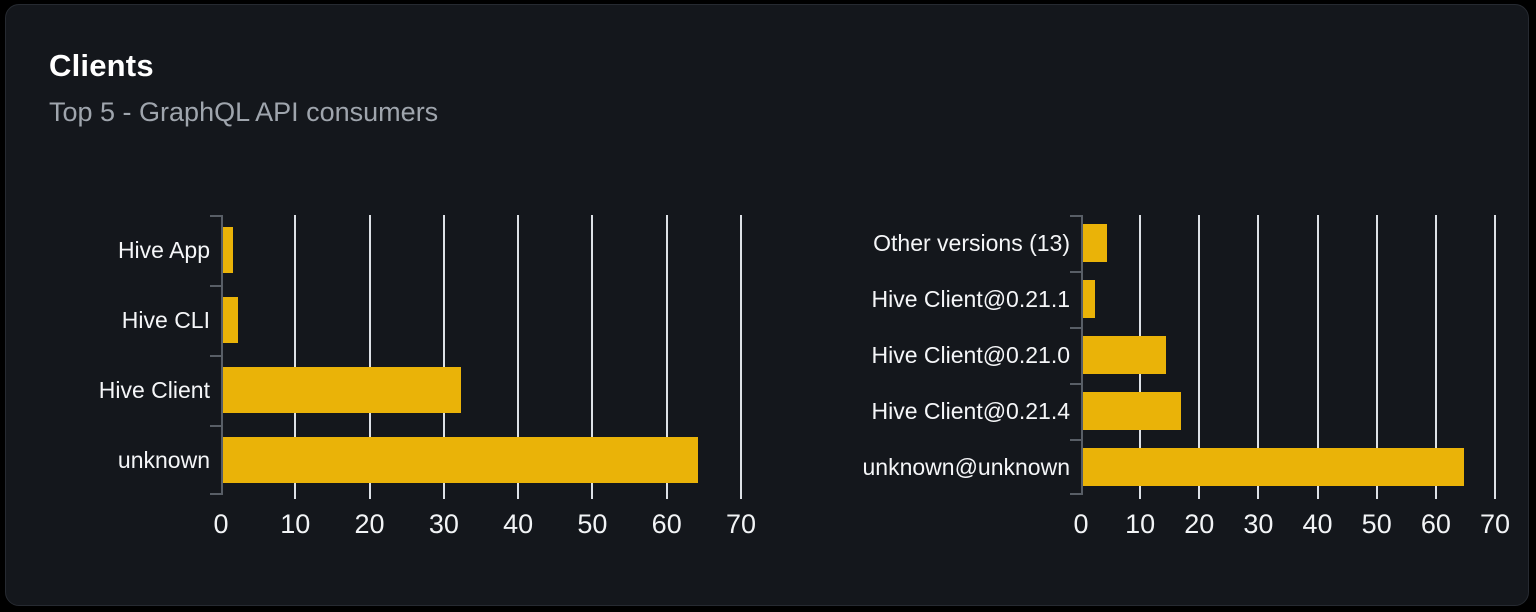  I want to click on y-axis-label-hive-client-0-21-4: Hive Client@0.21.4, so click(971, 410).